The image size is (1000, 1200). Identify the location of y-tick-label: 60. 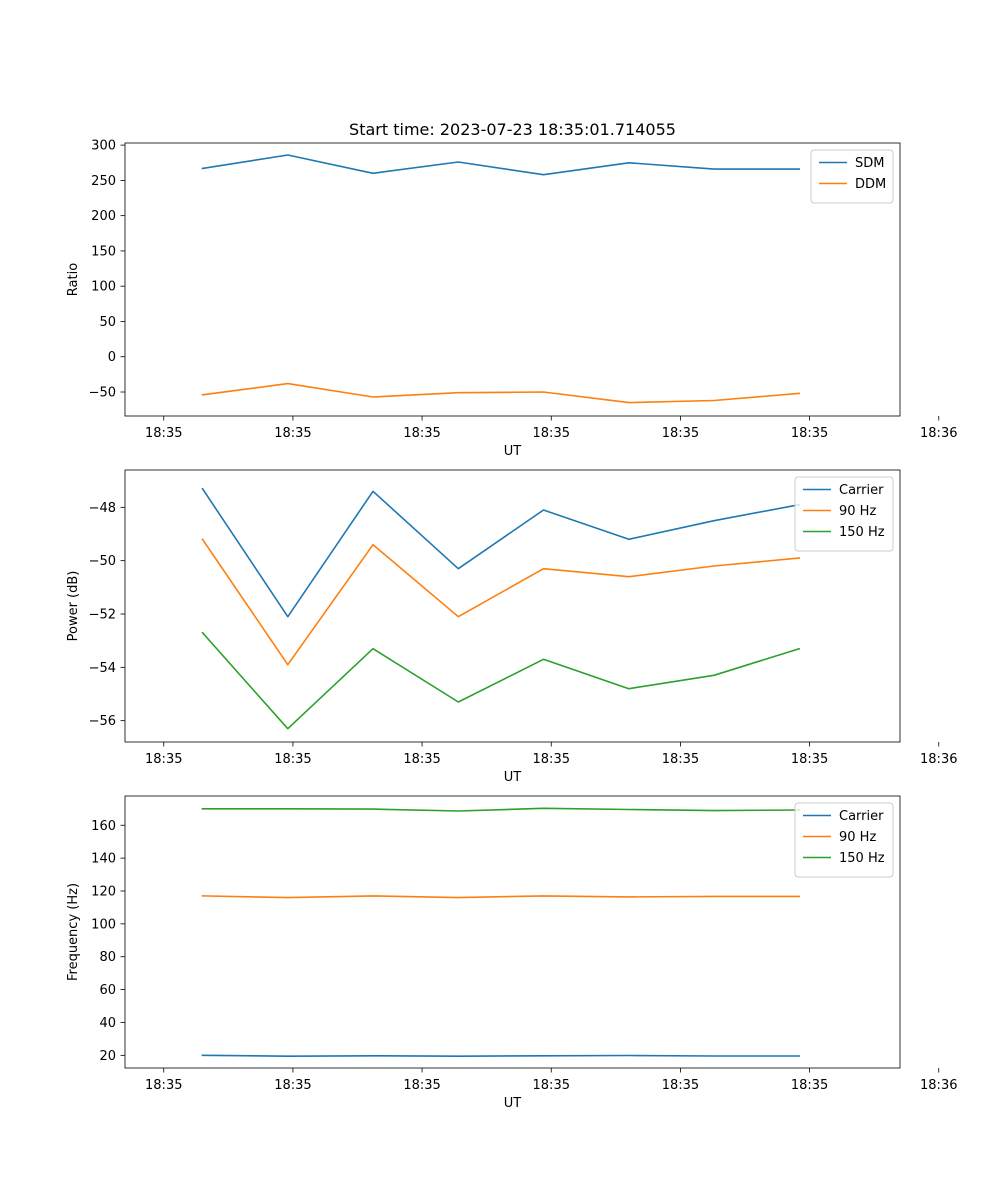
(107, 990).